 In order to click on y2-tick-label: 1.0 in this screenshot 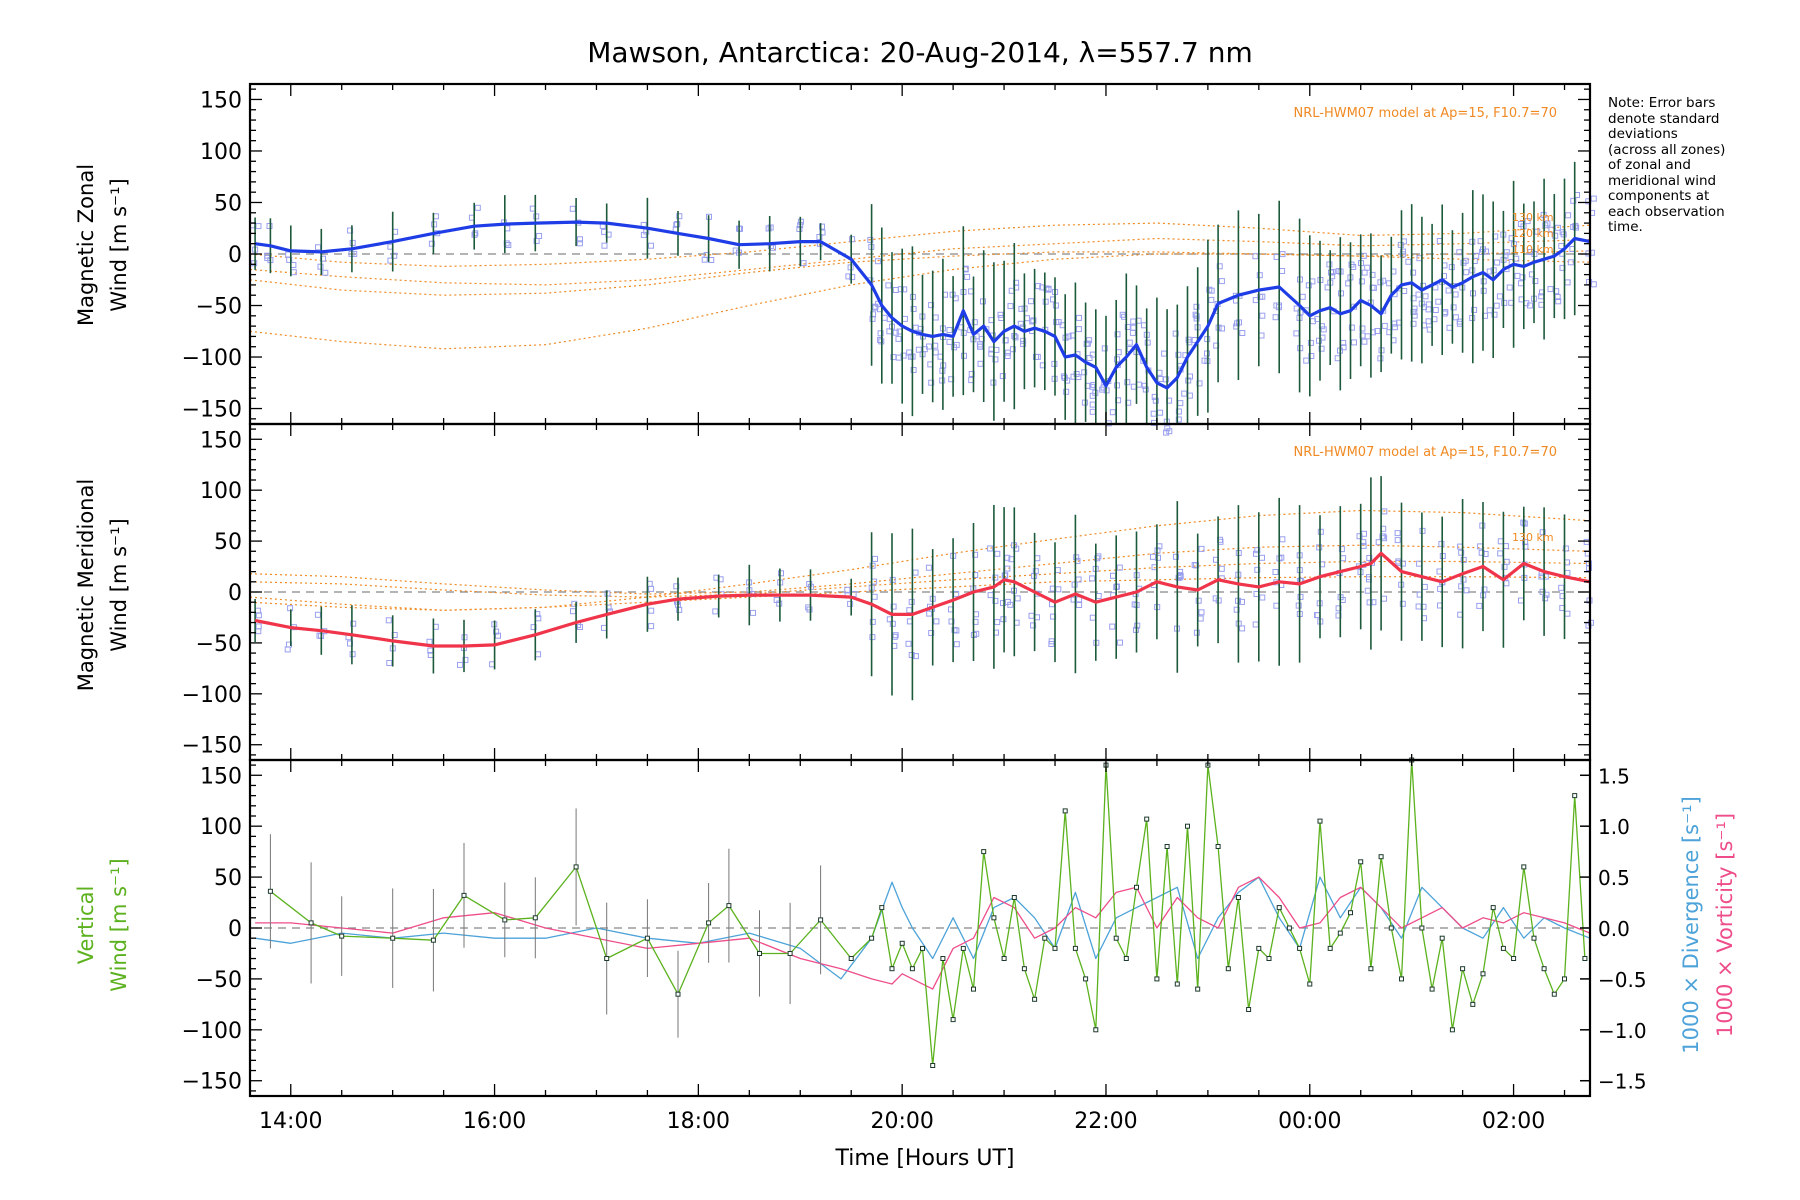, I will do `click(1614, 827)`.